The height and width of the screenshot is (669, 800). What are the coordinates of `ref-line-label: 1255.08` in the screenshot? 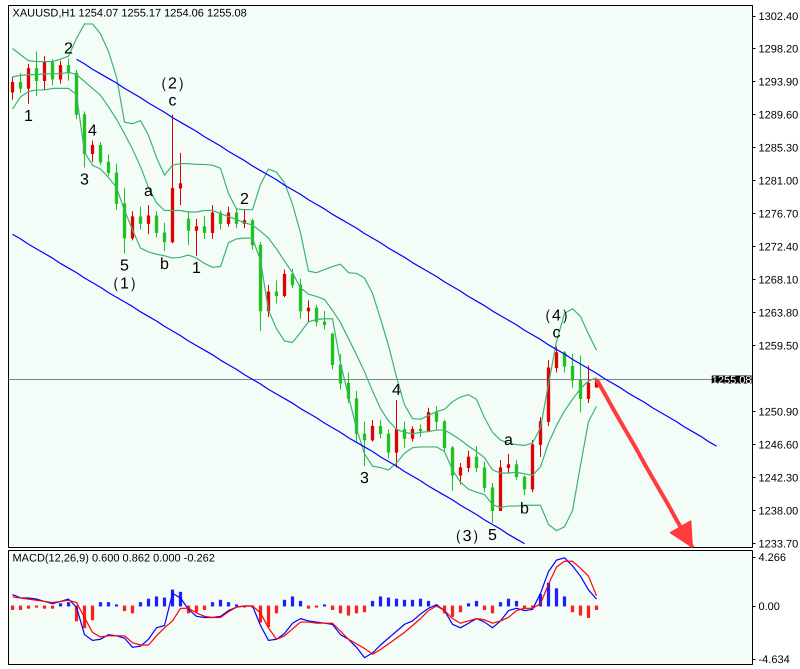 It's located at (732, 380).